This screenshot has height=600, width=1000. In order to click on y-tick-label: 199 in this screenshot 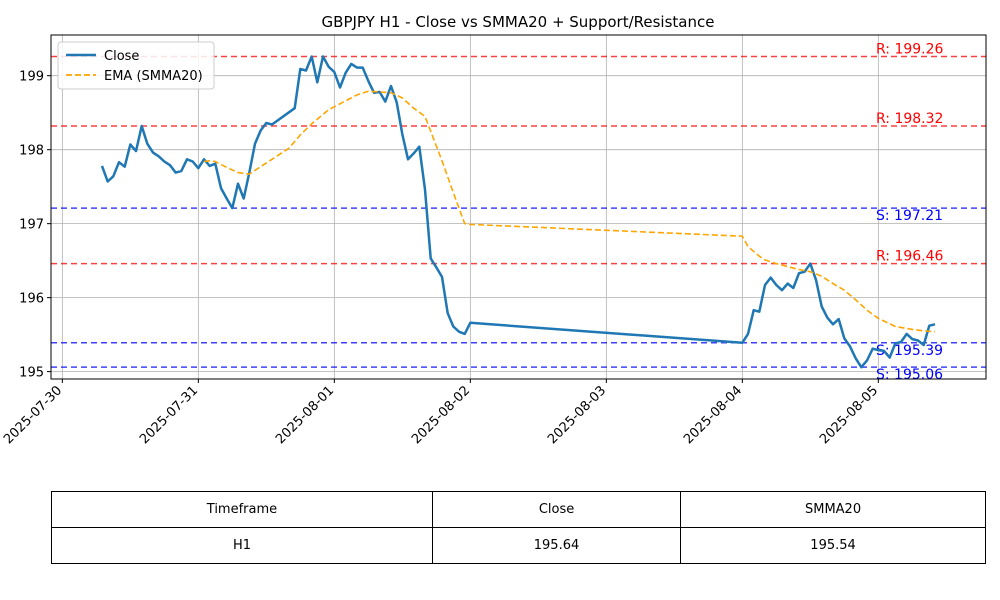, I will do `click(31, 77)`.